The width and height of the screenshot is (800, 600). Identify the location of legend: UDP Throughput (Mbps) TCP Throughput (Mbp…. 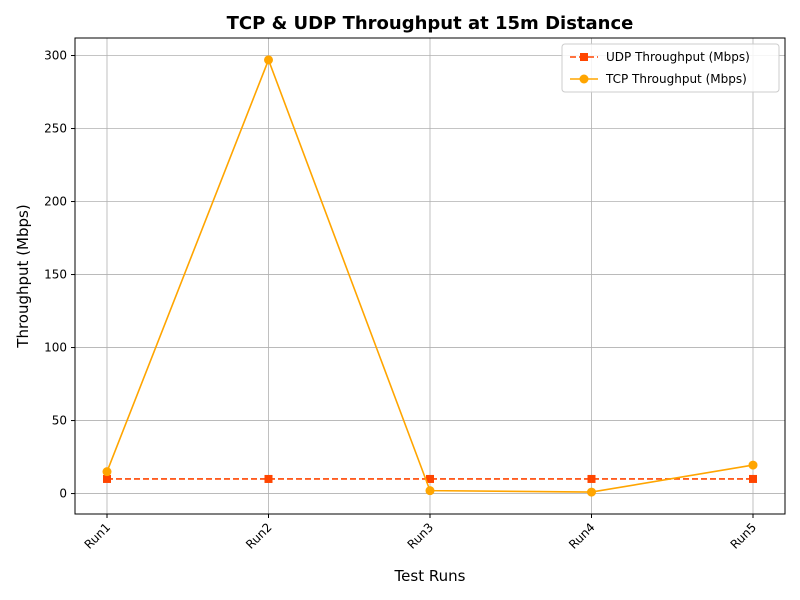
(670, 68).